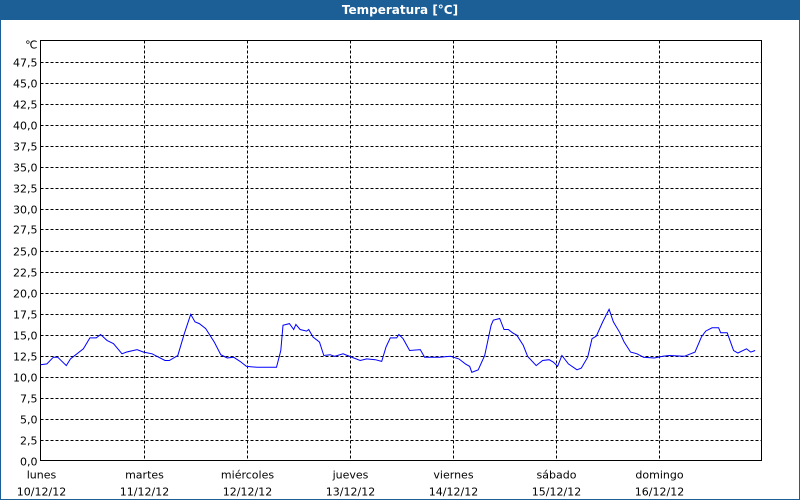 Image resolution: width=800 pixels, height=500 pixels. Describe the element at coordinates (247, 475) in the screenshot. I see `x-tick-day: miércoles` at that location.